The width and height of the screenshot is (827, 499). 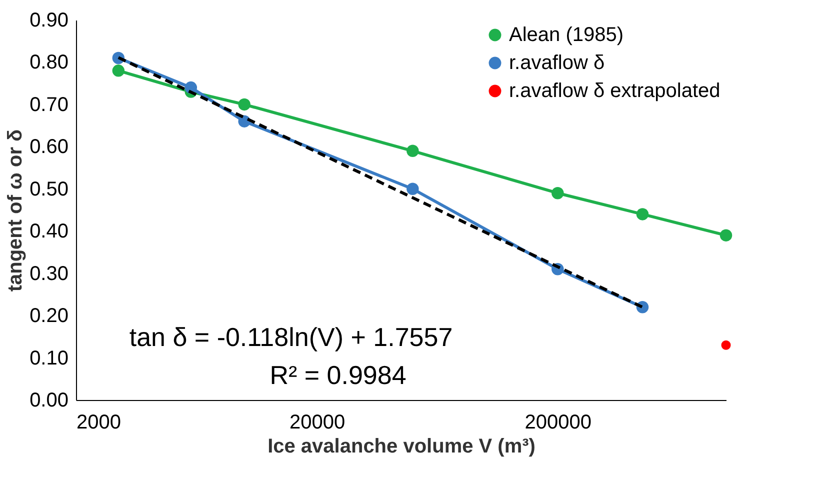 What do you see at coordinates (98, 423) in the screenshot?
I see `x-tick-label: 2000` at bounding box center [98, 423].